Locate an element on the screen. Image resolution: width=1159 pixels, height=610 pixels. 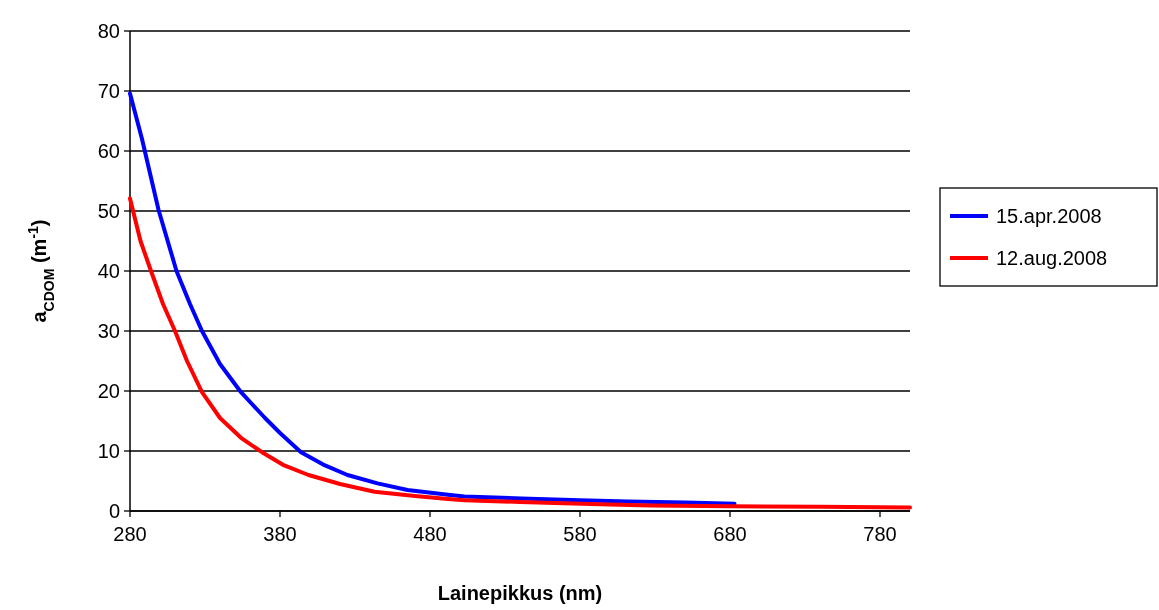
x-tick-label: 780 is located at coordinates (880, 534).